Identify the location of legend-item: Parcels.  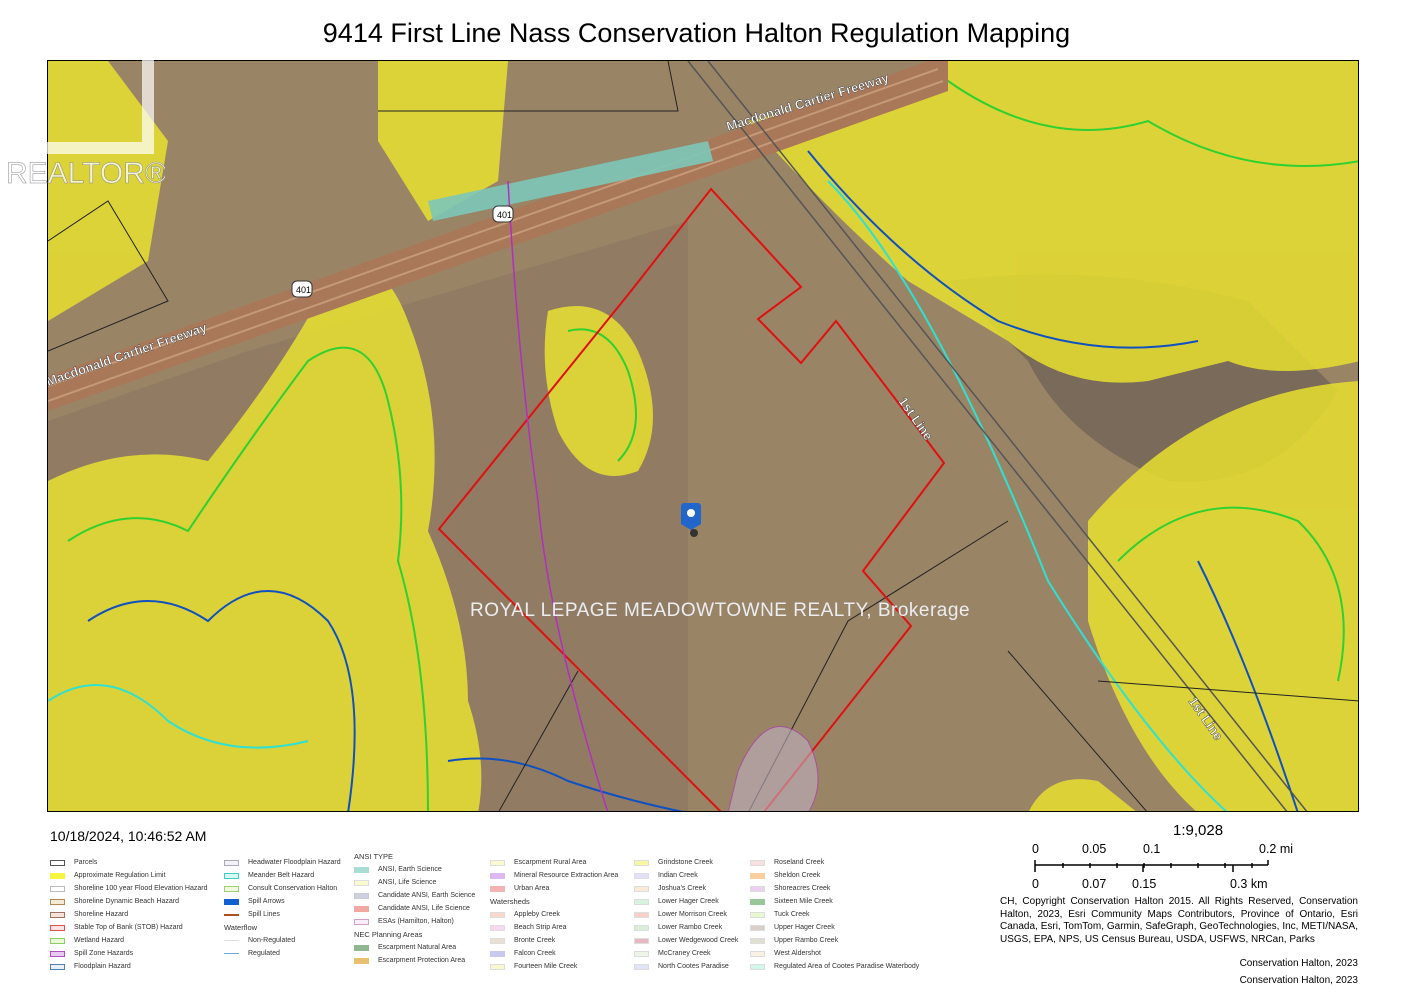
(128, 862).